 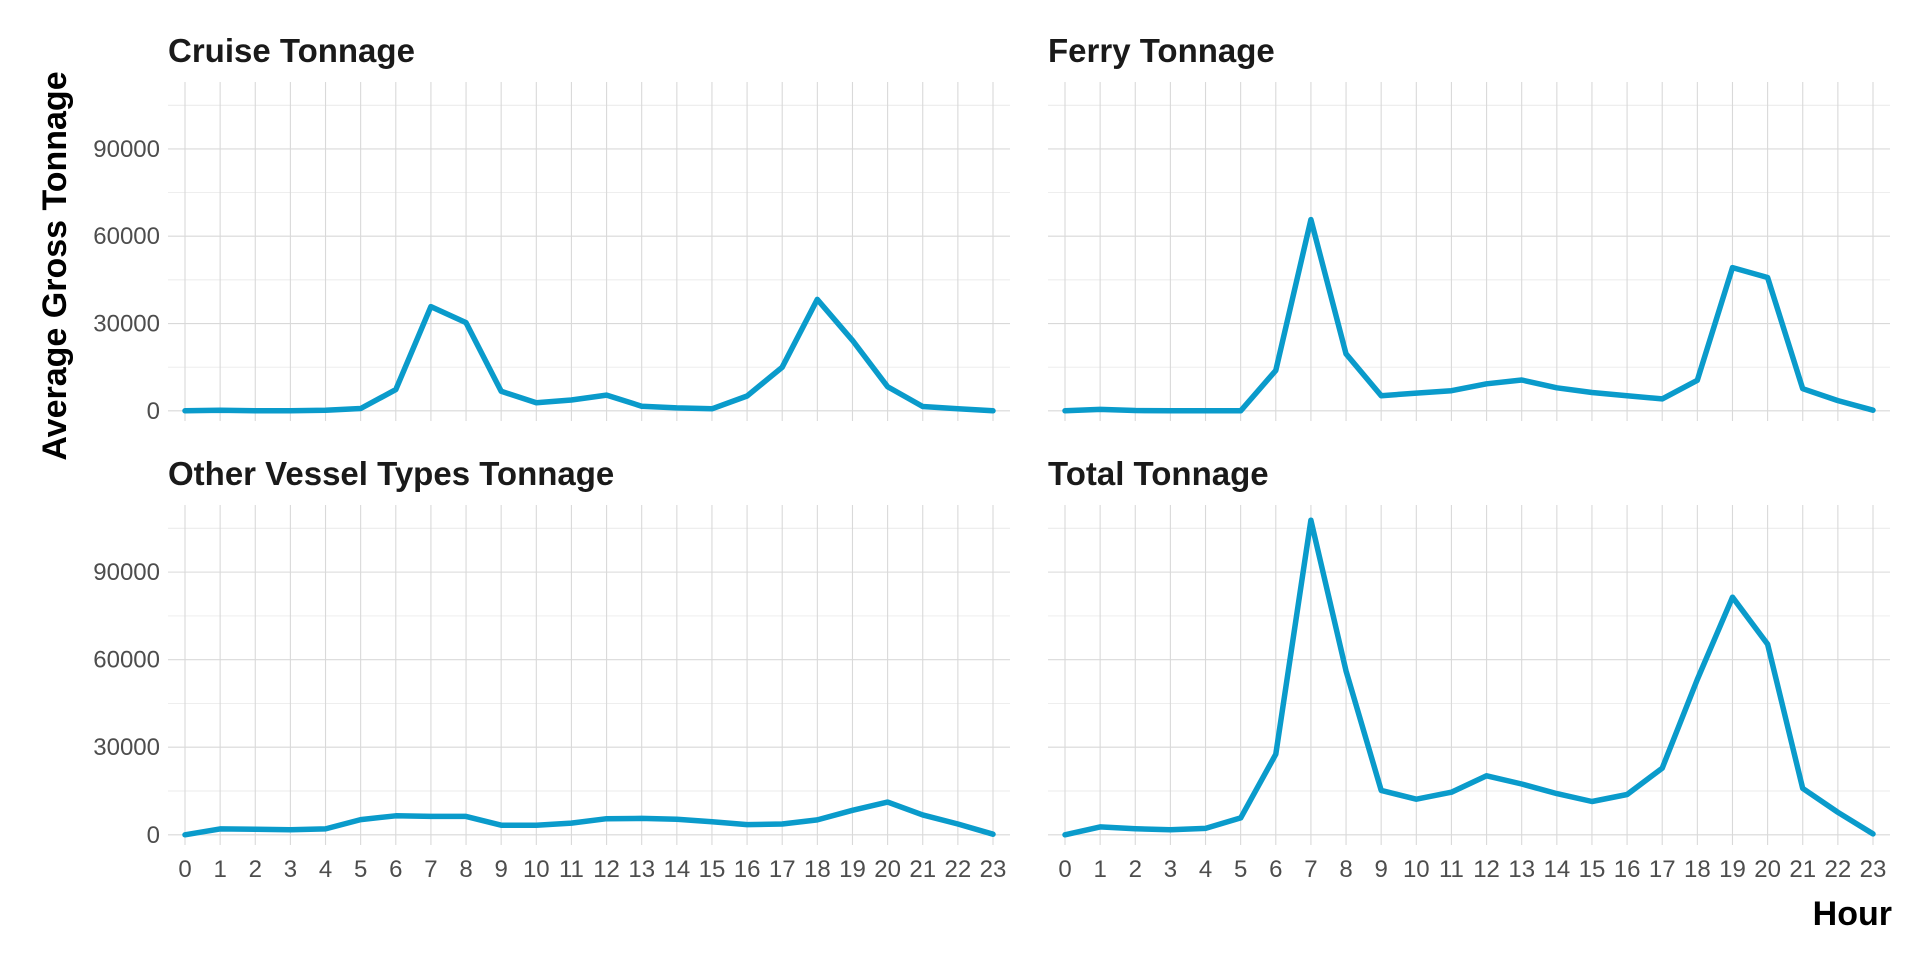 What do you see at coordinates (1852, 914) in the screenshot?
I see `x-axis-title: Hour` at bounding box center [1852, 914].